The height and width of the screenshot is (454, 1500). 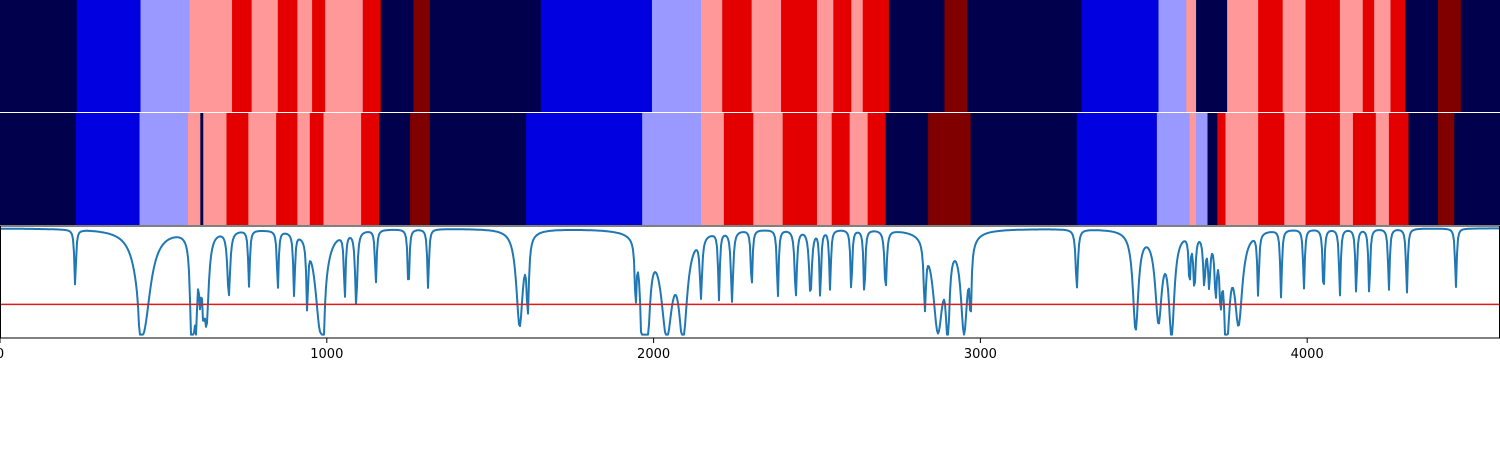 What do you see at coordinates (326, 354) in the screenshot?
I see `x-tick-label: 1000` at bounding box center [326, 354].